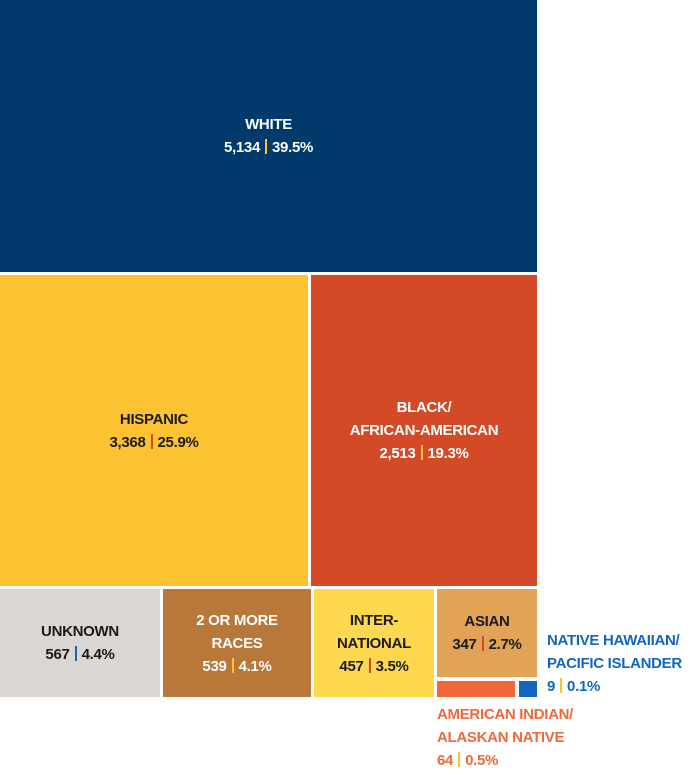 The height and width of the screenshot is (775, 697). I want to click on count-label: 457, so click(351, 666).